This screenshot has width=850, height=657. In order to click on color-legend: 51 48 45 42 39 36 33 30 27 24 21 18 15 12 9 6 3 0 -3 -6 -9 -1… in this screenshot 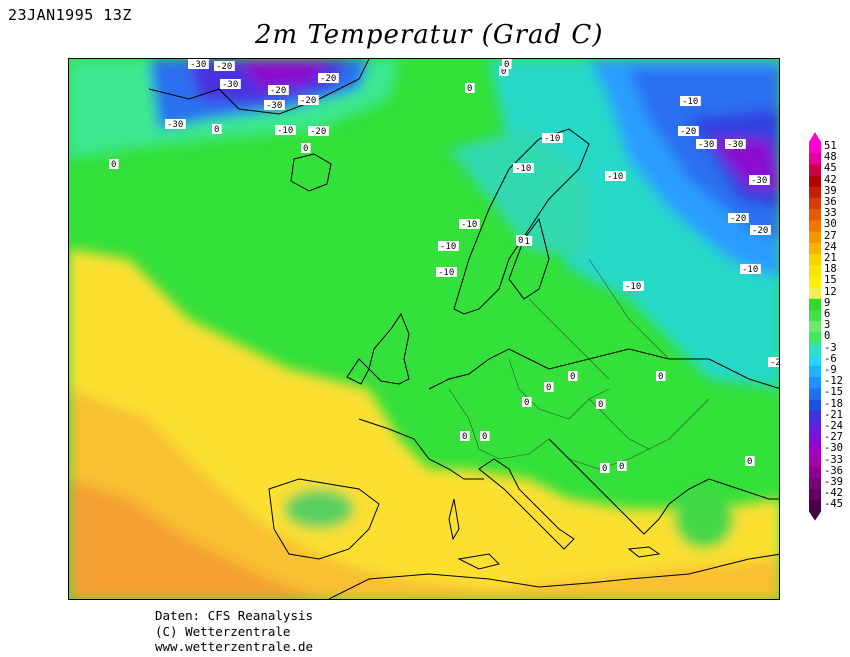, I will do `click(828, 328)`.